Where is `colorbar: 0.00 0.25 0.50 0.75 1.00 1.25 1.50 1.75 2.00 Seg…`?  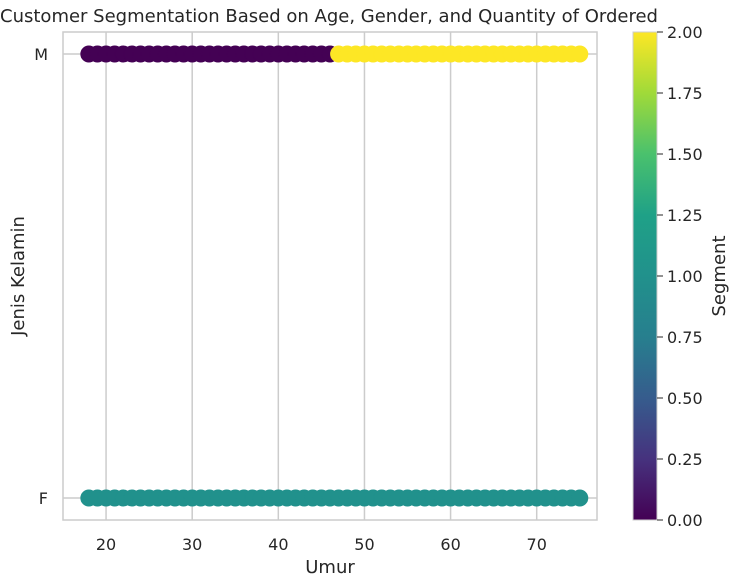
colorbar: 0.00 0.25 0.50 0.75 1.00 1.25 1.50 1.75 2.00 Seg… is located at coordinates (681, 276).